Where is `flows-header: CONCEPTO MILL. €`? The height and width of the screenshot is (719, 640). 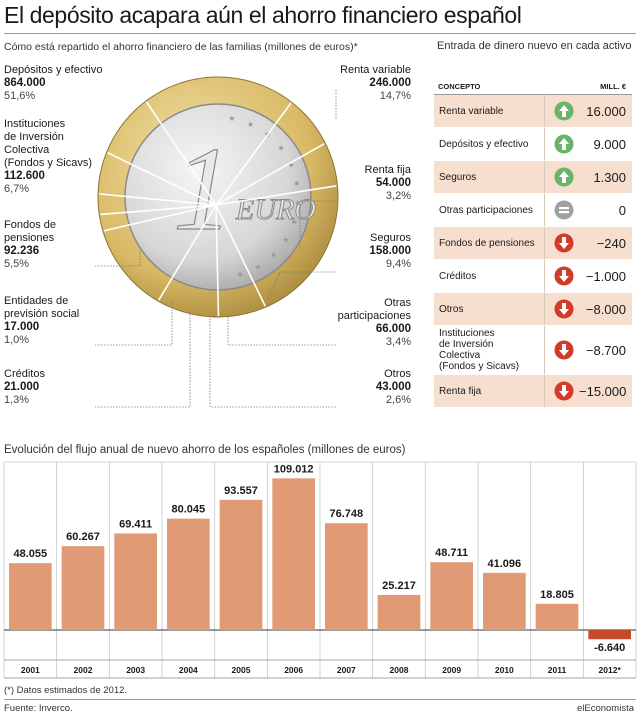 flows-header: CONCEPTO MILL. € is located at coordinates (533, 86).